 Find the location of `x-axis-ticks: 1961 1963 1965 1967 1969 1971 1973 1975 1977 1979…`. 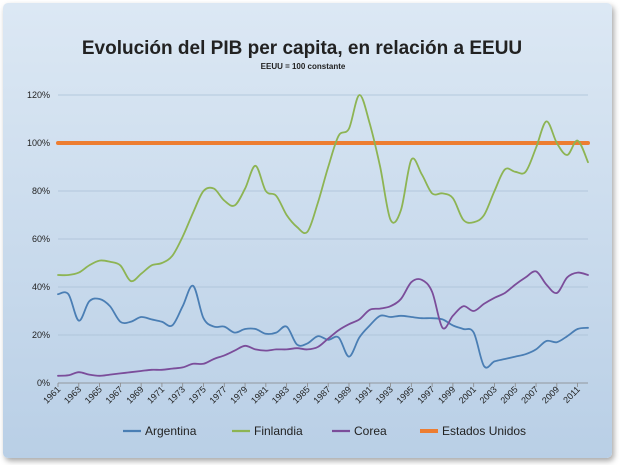

x-axis-ticks: 1961 1963 1965 1967 1969 1971 1973 1975 1977 1979… is located at coordinates (311, 394).